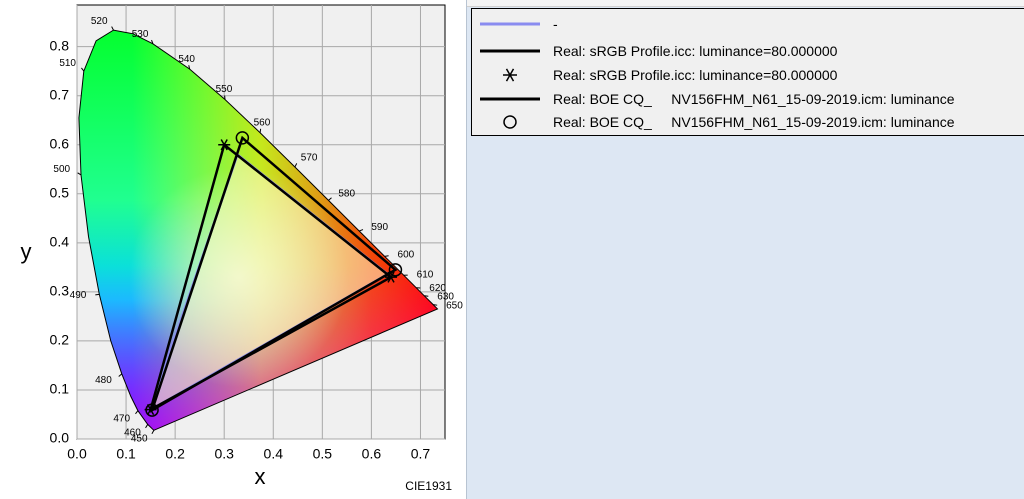  Describe the element at coordinates (60, 45) in the screenshot. I see `y-tick-label: 0.8` at that location.